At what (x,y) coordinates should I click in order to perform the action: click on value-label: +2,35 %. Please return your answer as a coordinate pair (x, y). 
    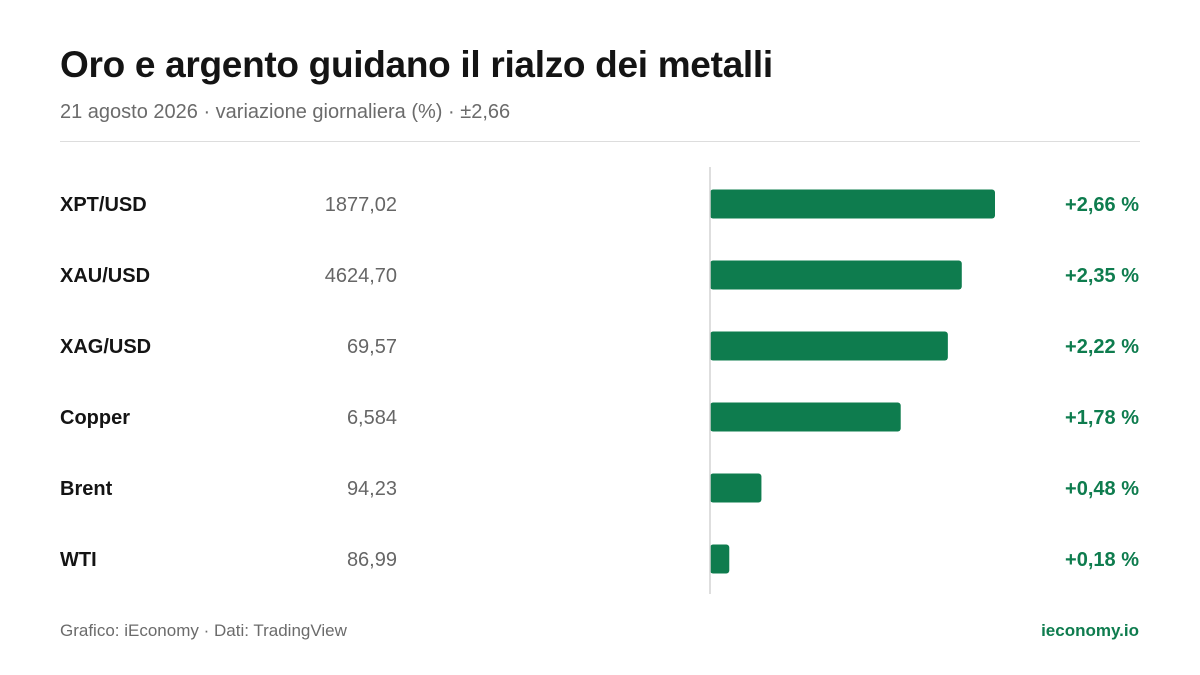
    Looking at the image, I should click on (1102, 276).